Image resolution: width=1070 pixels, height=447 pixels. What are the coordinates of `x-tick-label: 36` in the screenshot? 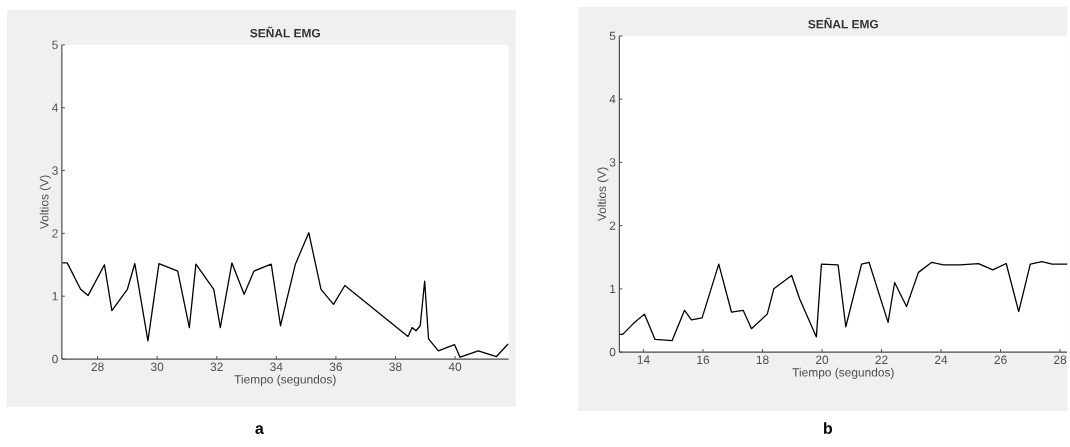 It's located at (335, 367).